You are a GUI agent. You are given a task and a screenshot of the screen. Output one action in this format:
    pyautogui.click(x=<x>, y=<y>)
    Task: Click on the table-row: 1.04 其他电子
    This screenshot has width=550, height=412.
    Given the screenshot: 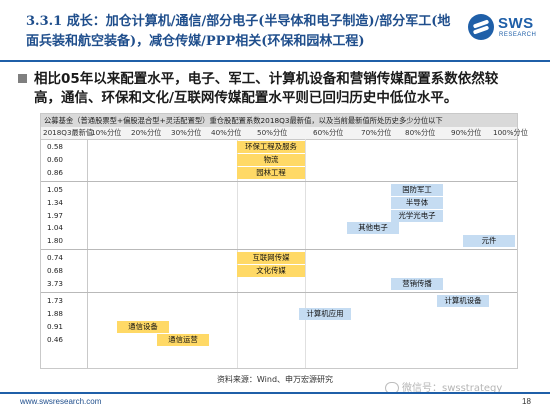 What is the action you would take?
    pyautogui.click(x=279, y=228)
    